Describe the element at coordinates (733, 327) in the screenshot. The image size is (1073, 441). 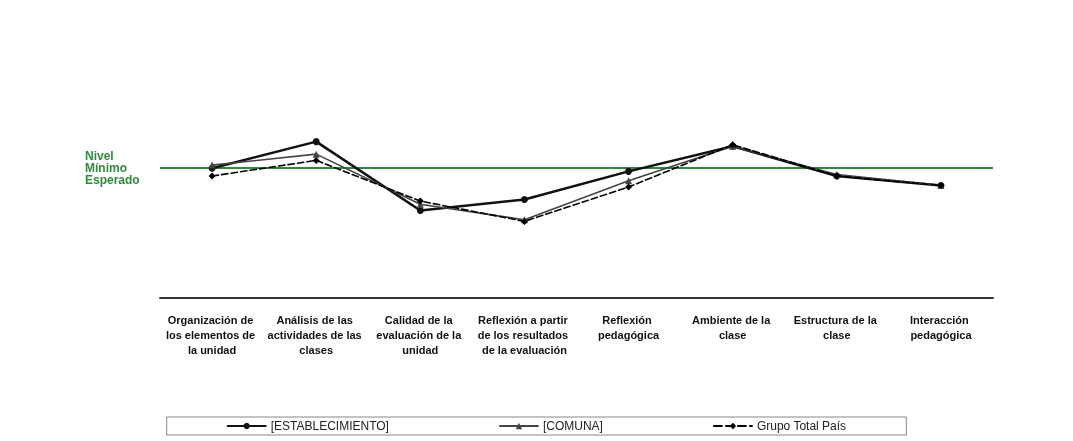
I see `x-tick-label: Ambiente de la clase` at that location.